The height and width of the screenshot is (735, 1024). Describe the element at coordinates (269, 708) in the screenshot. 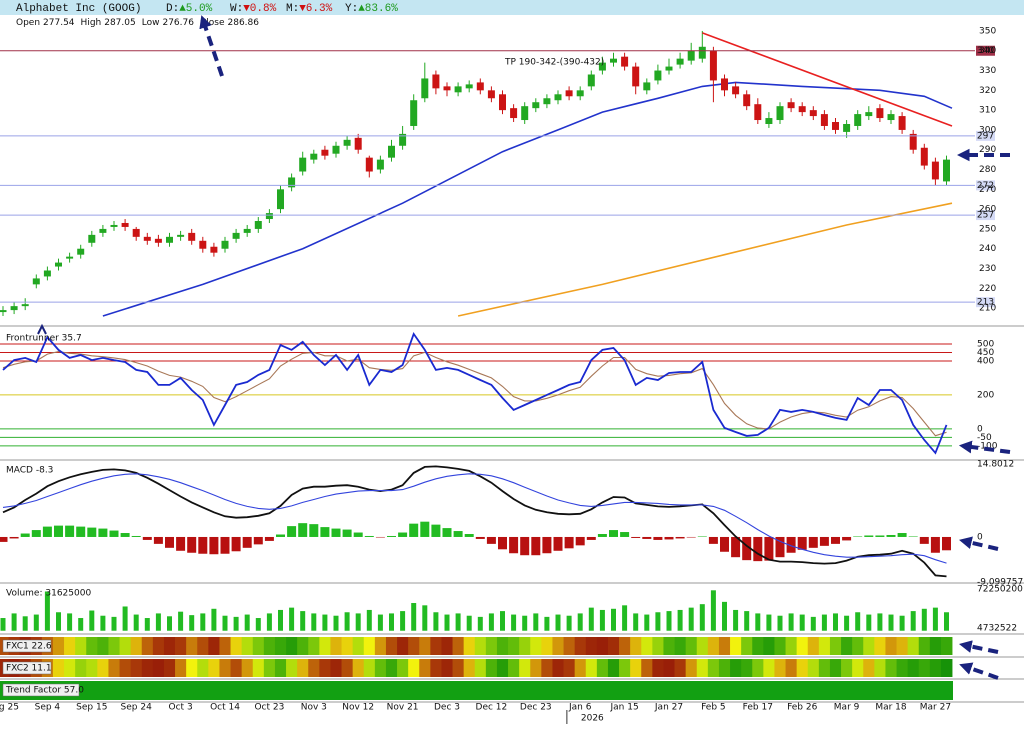

I see `x-tick-label: Oct 23` at that location.